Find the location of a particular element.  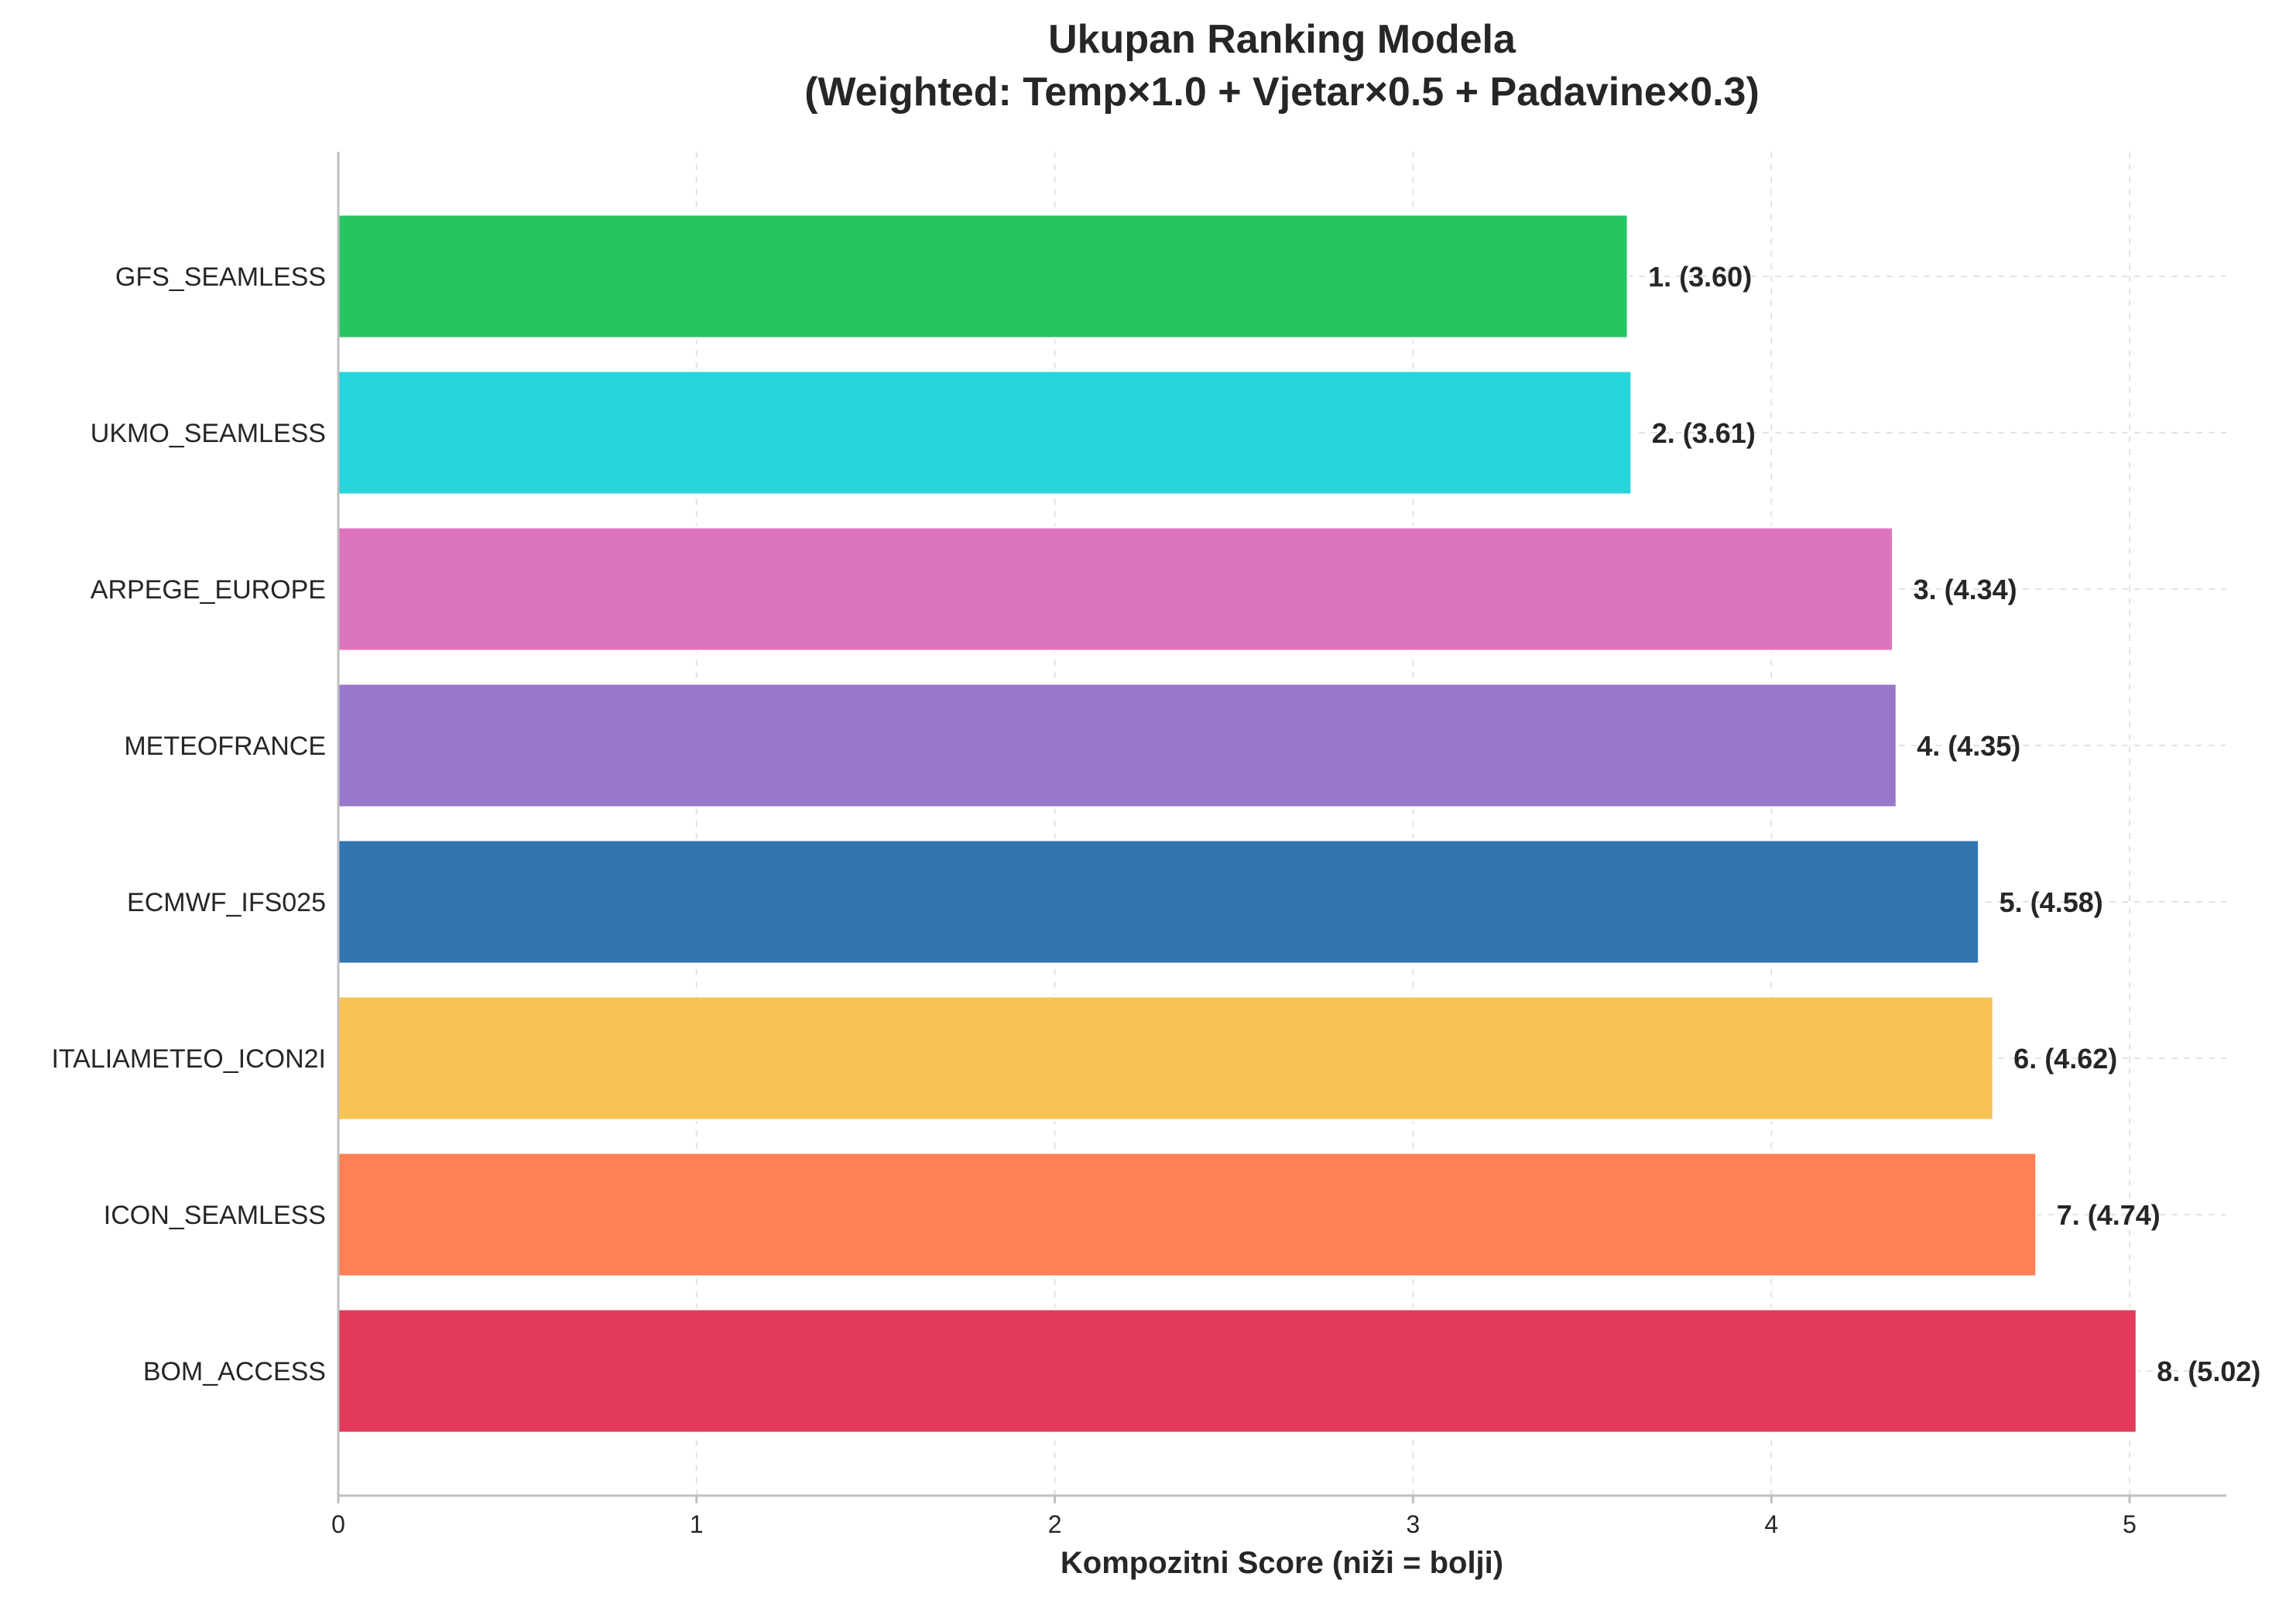

value-label: 7. (4.74) is located at coordinates (2109, 1215).